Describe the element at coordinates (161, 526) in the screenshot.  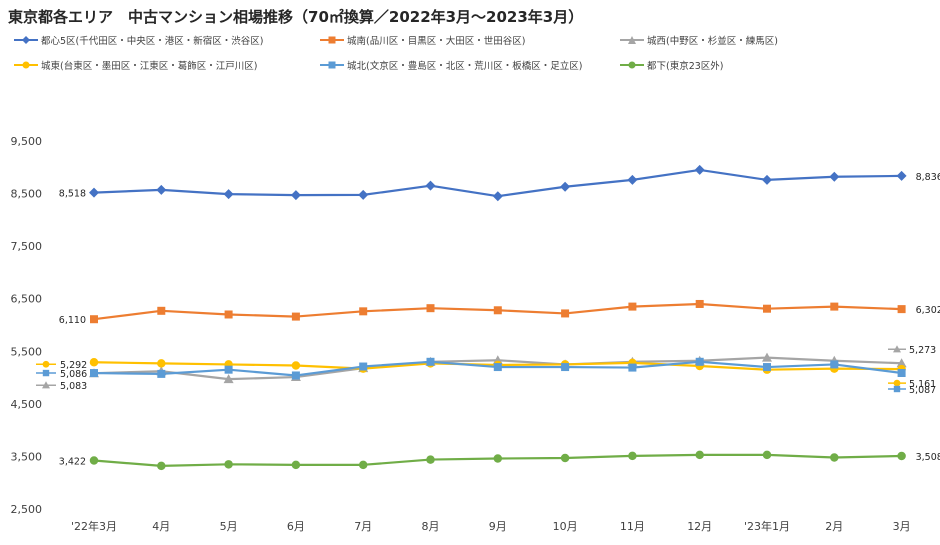
I see `x-tick-label: 4月` at that location.